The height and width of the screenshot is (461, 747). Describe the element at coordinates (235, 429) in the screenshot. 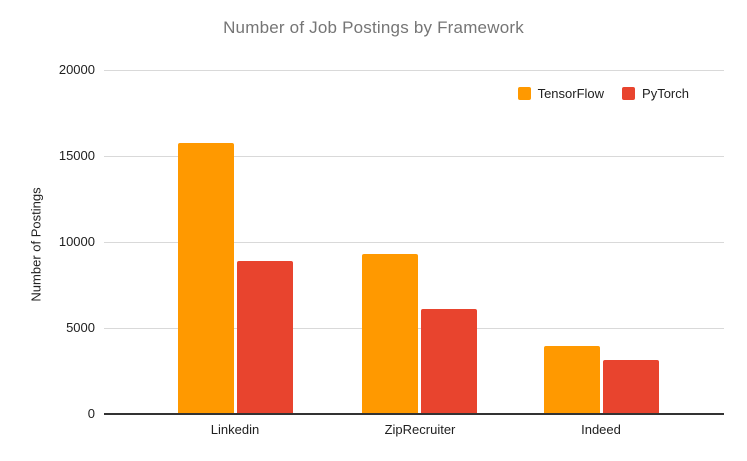

I see `x-category-label-linkedin: Linkedin` at that location.